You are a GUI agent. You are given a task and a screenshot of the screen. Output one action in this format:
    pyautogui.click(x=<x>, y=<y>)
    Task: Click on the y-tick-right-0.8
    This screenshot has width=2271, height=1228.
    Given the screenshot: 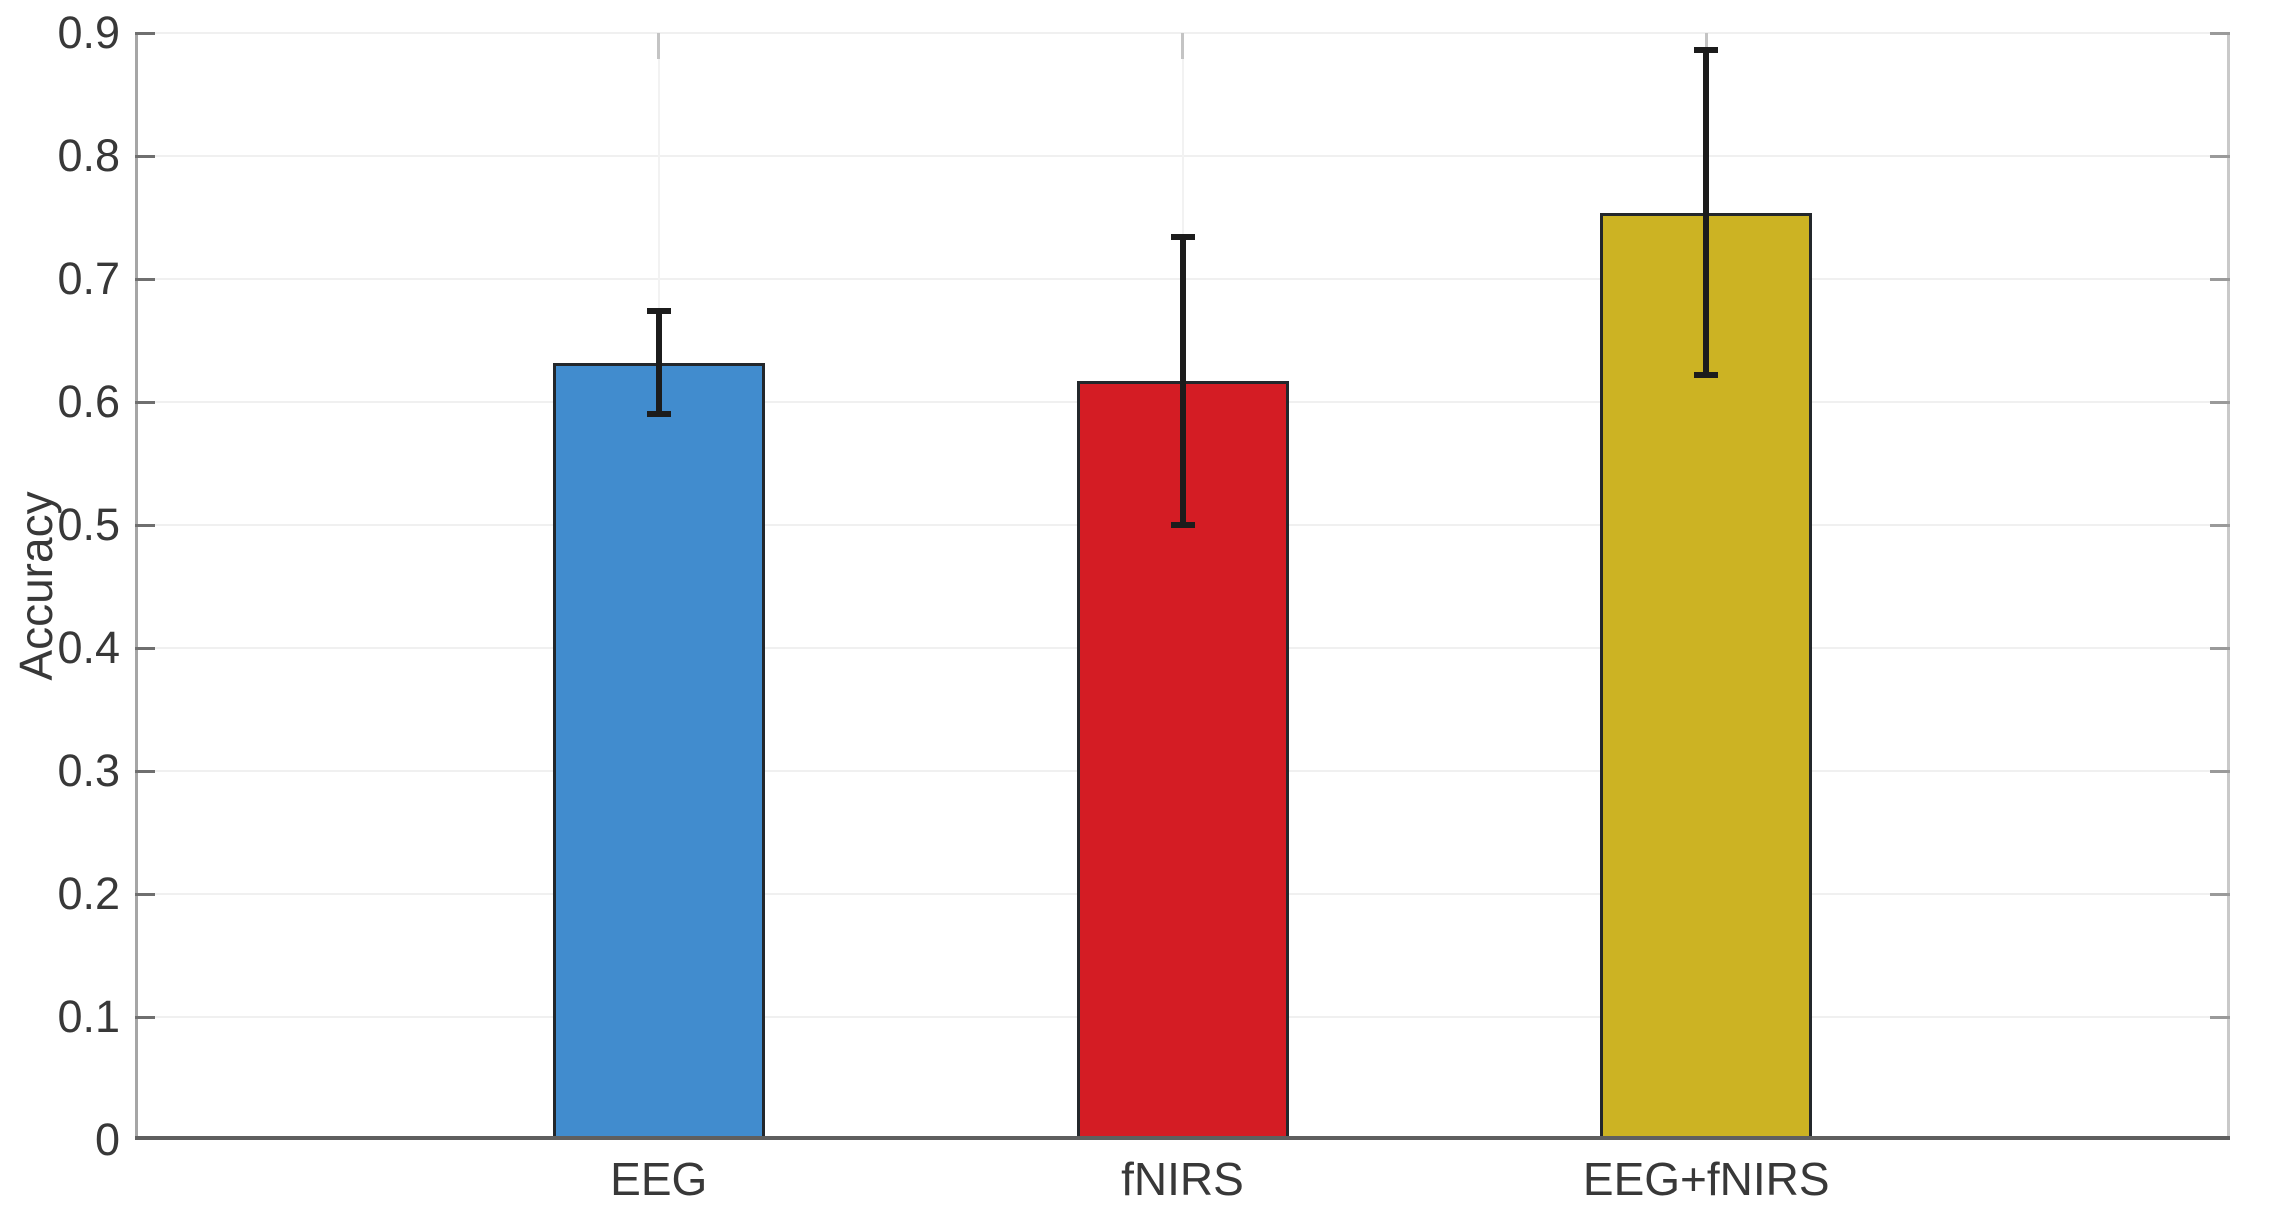 What is the action you would take?
    pyautogui.click(x=2220, y=156)
    